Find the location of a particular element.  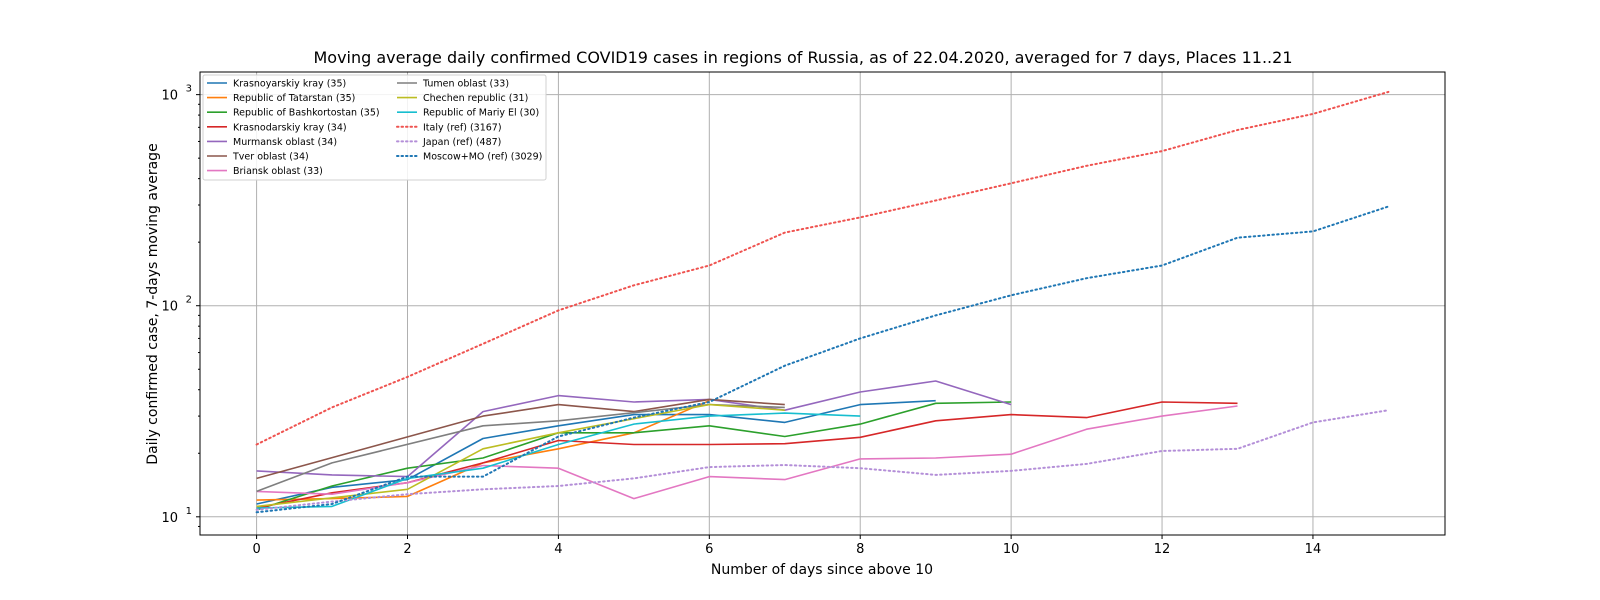

x-tick-label: 12 is located at coordinates (1162, 549).